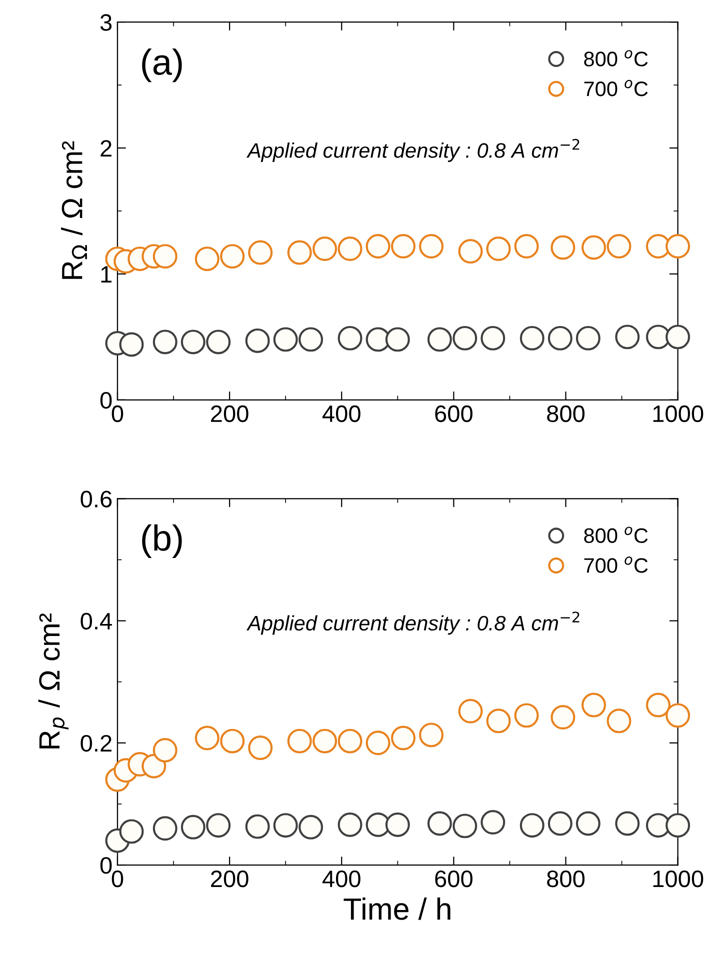 The image size is (712, 959). What do you see at coordinates (53, 680) in the screenshot?
I see `y-axis-title: R$_{p}$ / Ω cm²` at bounding box center [53, 680].